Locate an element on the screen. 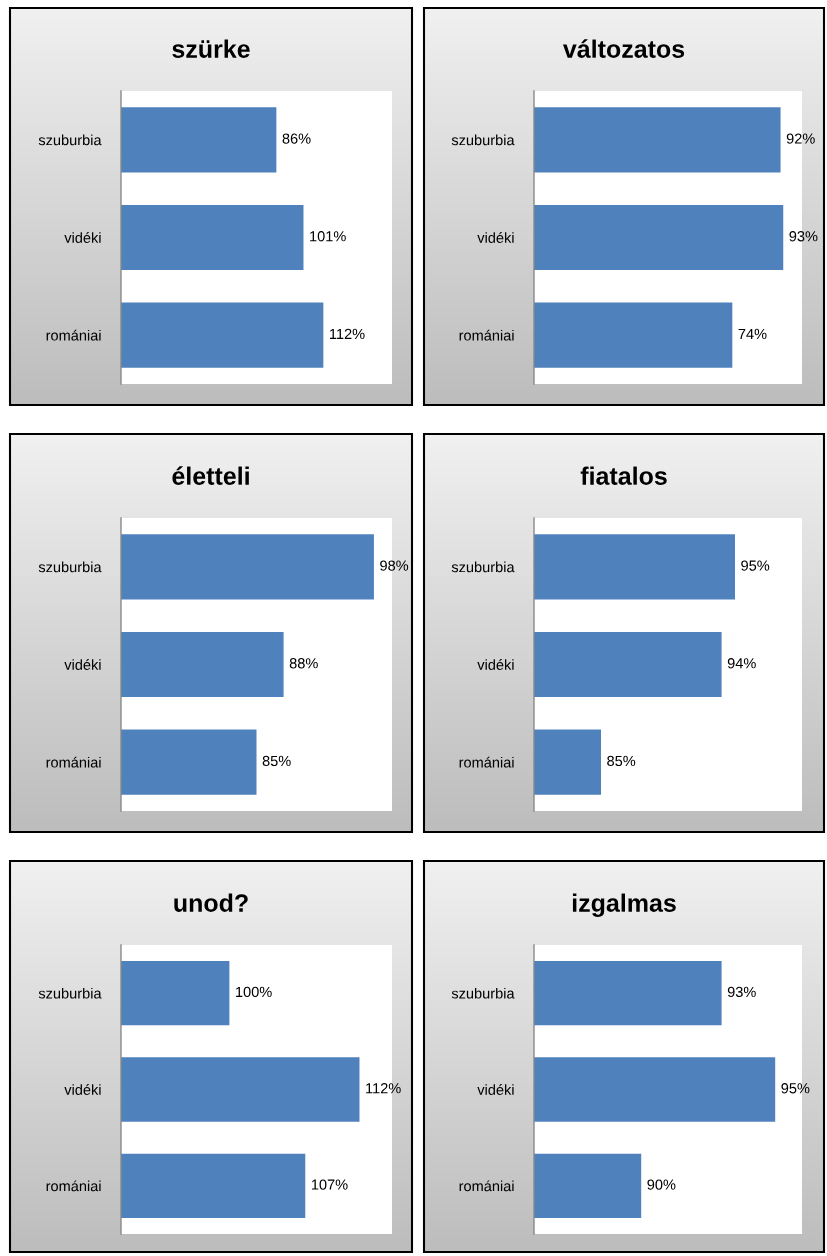 The image size is (827, 1256). chart-title: izgalmas is located at coordinates (624, 905).